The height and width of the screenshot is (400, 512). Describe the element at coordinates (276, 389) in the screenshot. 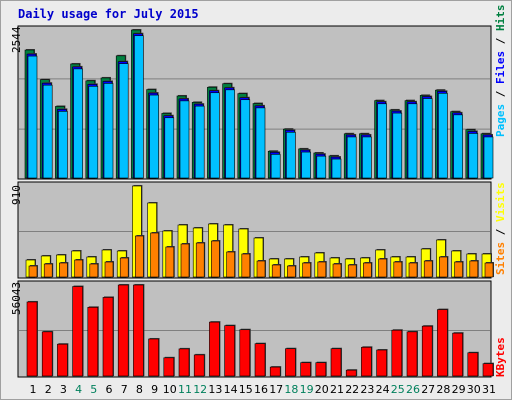

I see `x-tick-label: 17` at that location.